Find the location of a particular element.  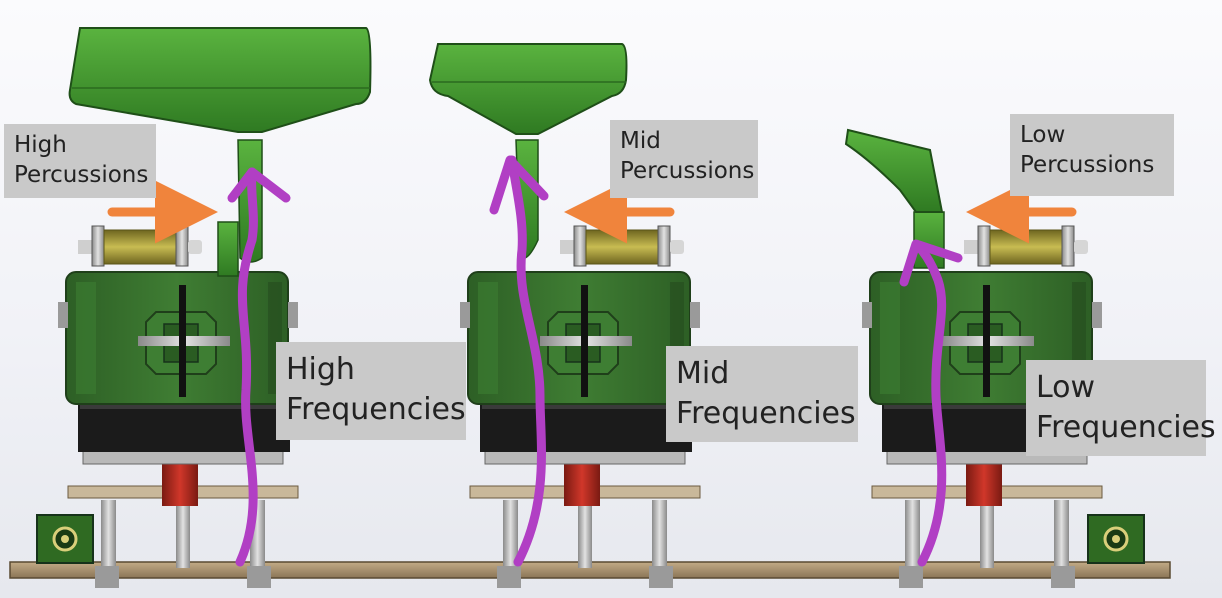

low-frequency-arrow is located at coordinates (931, 403).